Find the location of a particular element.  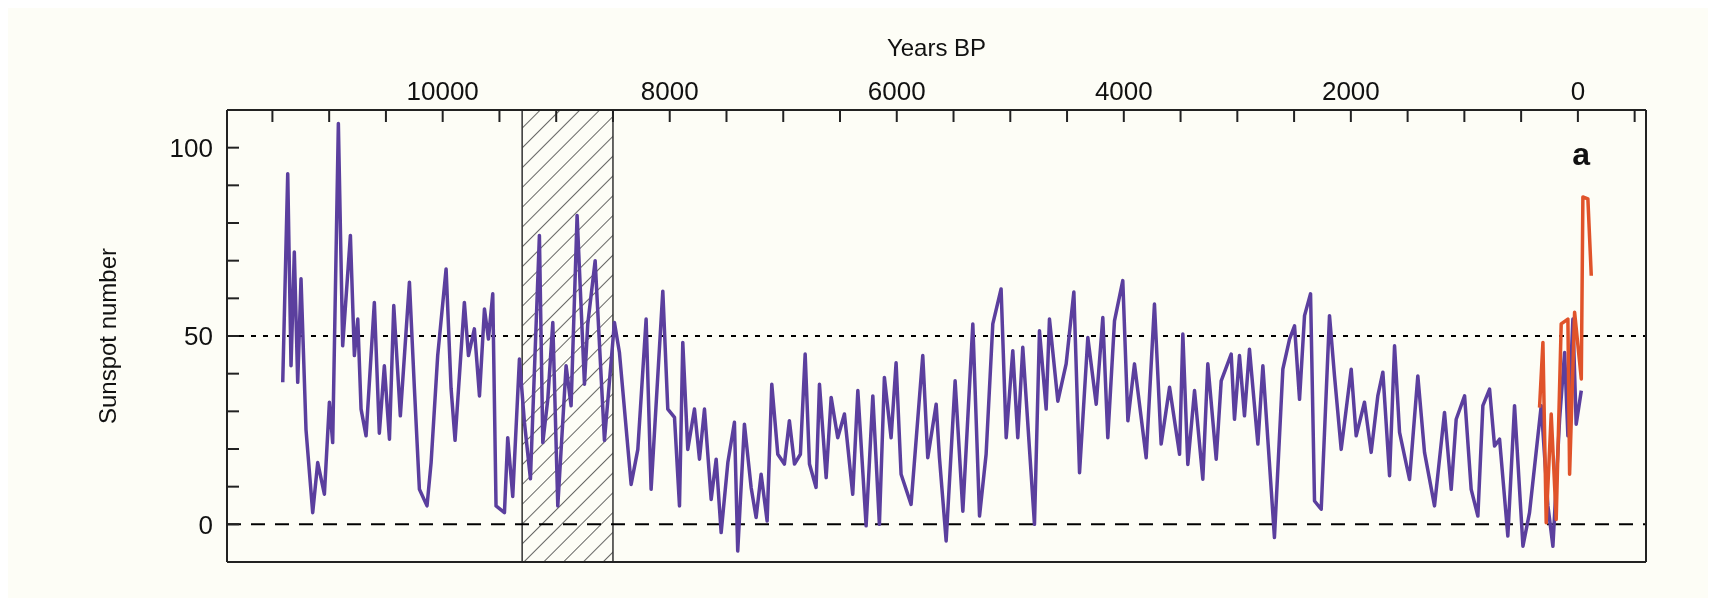

annotation: a is located at coordinates (1581, 154).